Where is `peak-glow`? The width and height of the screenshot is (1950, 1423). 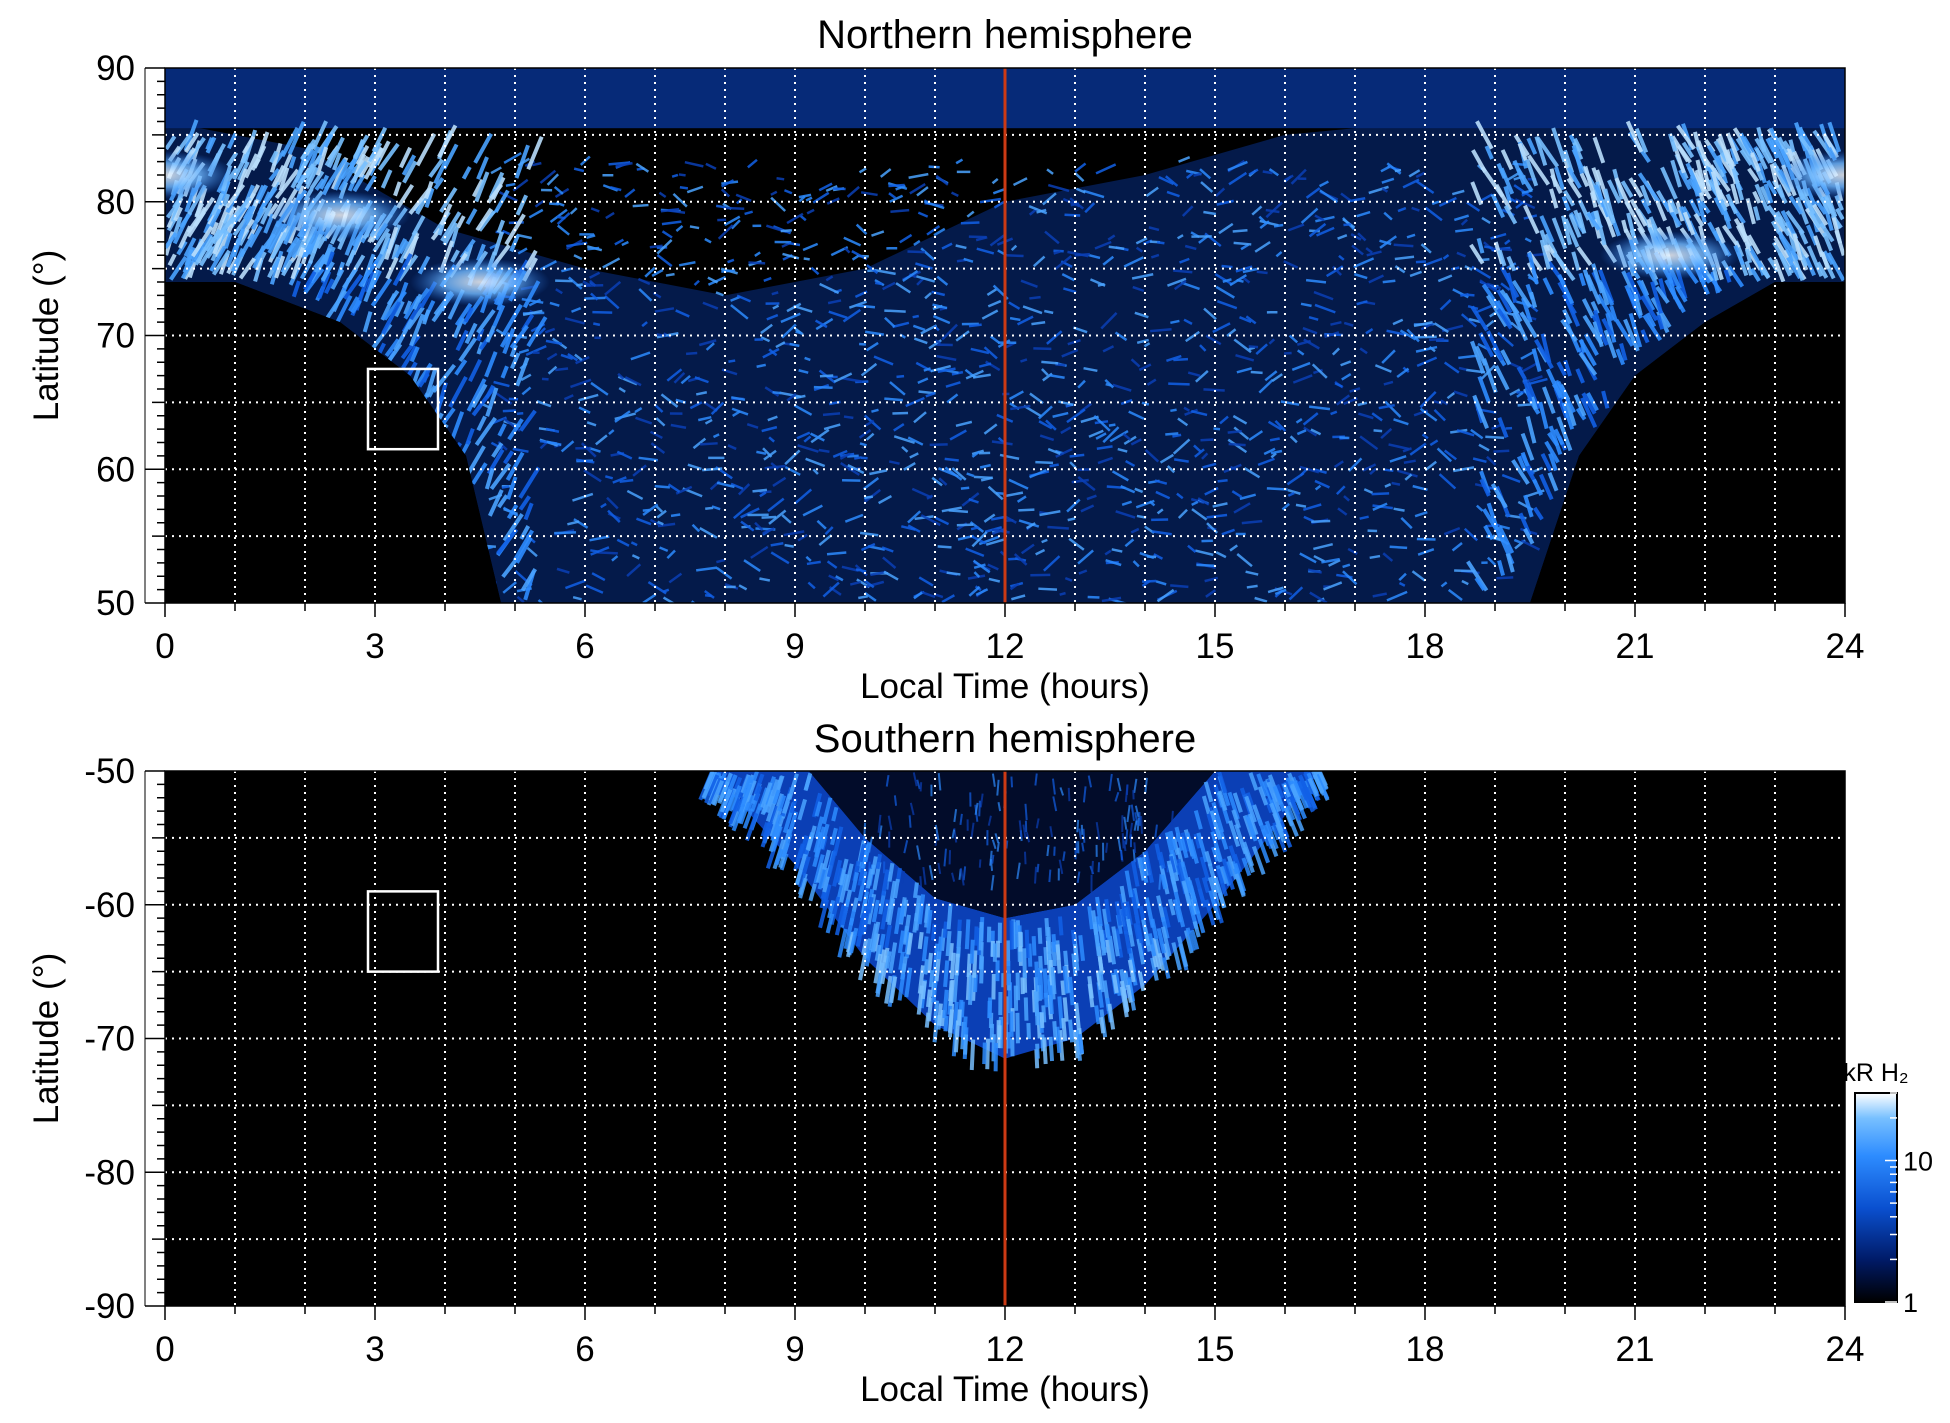
peak-glow is located at coordinates (480, 282).